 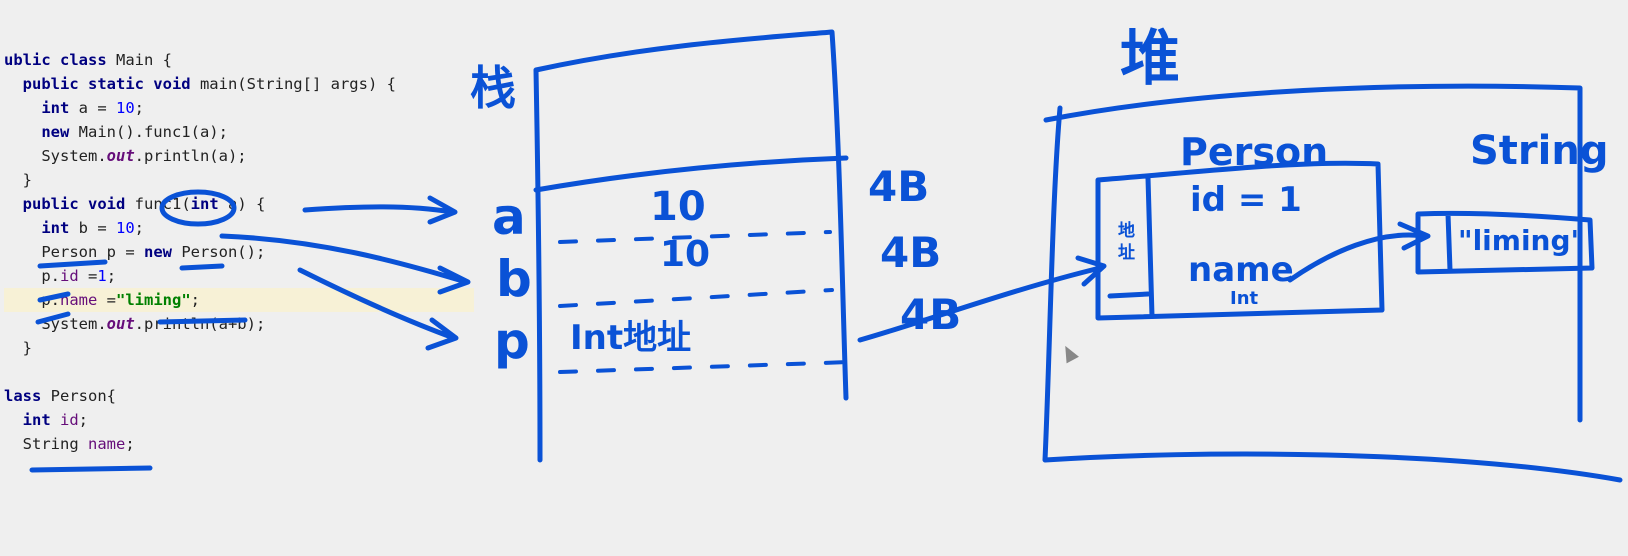 I want to click on stack-slot-divider-a, so click(x=695, y=237).